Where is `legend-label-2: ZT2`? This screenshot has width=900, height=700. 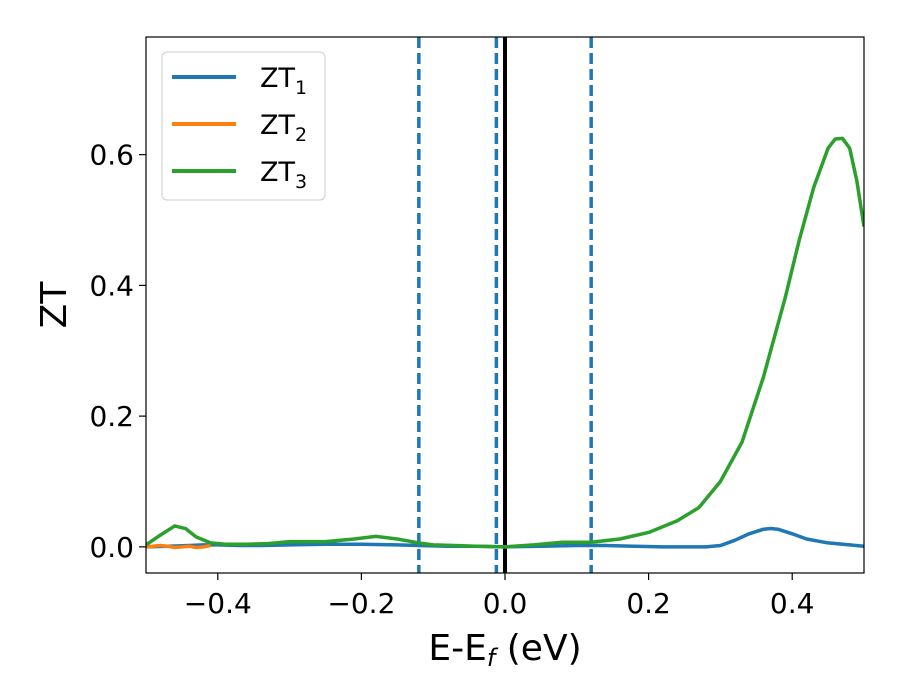
legend-label-2: ZT2 is located at coordinates (283, 128).